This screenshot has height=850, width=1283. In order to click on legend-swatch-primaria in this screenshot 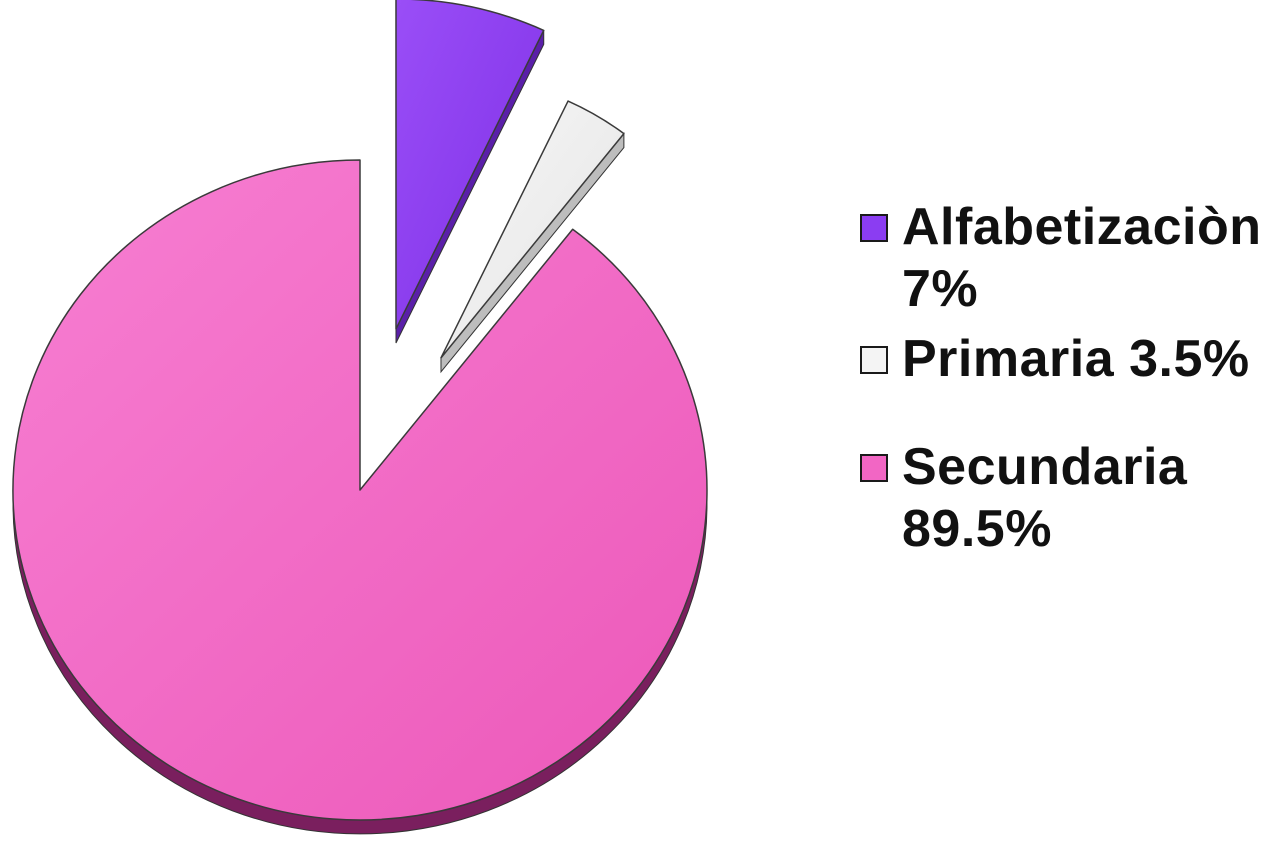, I will do `click(874, 360)`.